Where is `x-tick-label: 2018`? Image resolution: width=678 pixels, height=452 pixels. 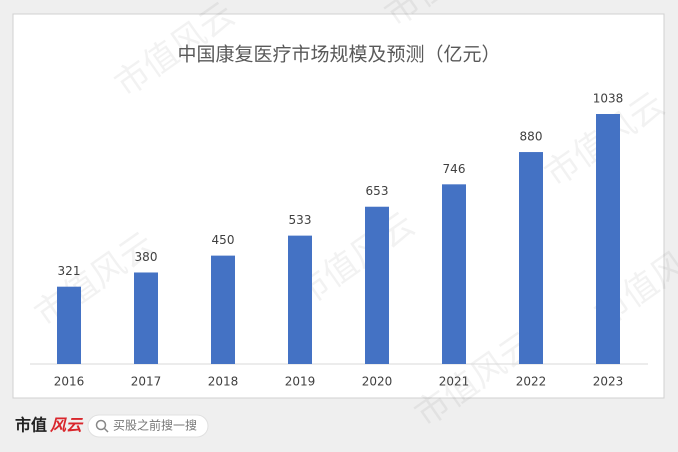 x-tick-label: 2018 is located at coordinates (223, 382).